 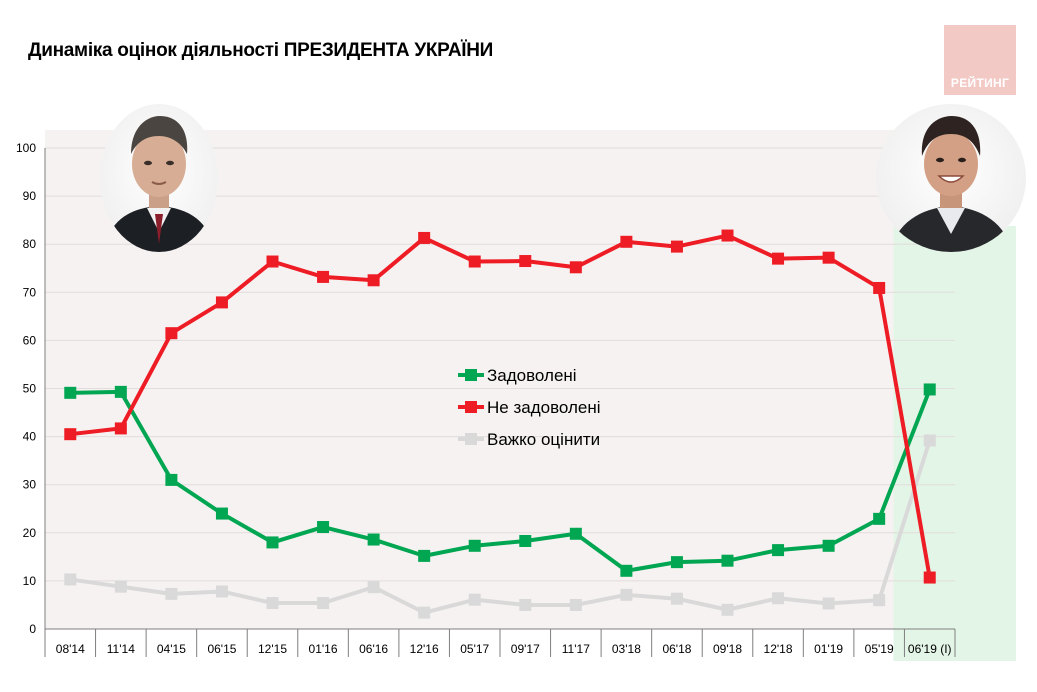 I want to click on x-tick-label: 12'16, so click(x=424, y=649).